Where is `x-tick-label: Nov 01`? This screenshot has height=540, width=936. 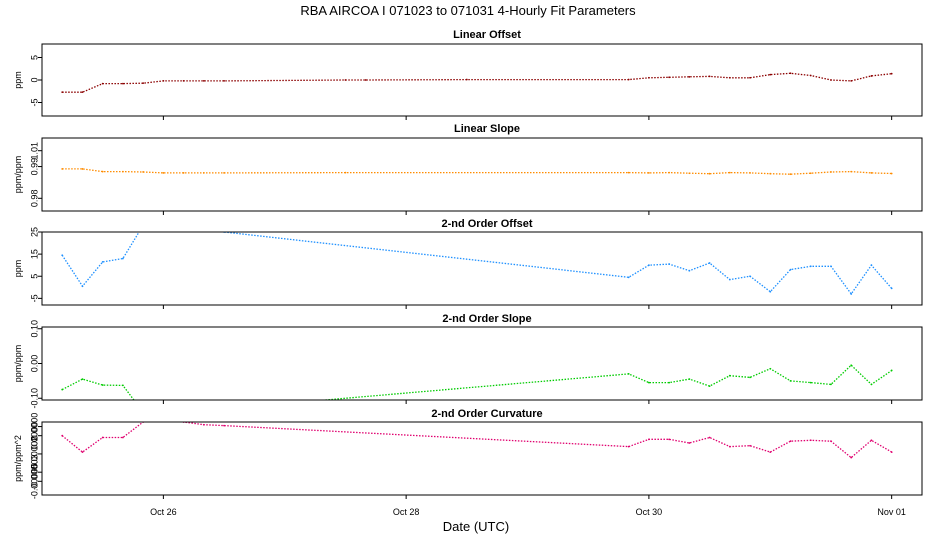
x-tick-label: Nov 01 is located at coordinates (891, 512).